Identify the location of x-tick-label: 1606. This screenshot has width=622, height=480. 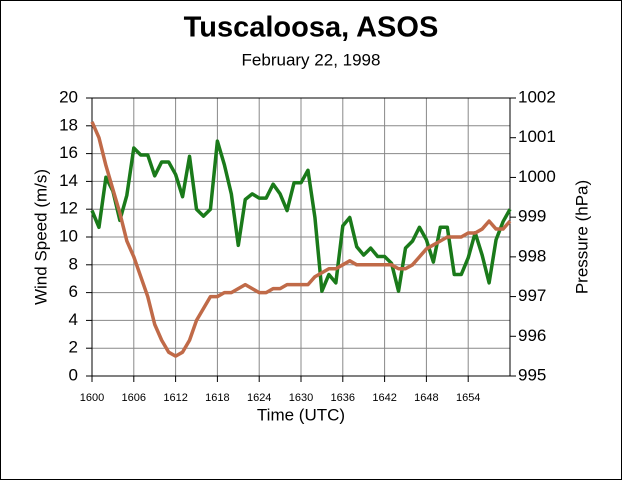
(134, 398).